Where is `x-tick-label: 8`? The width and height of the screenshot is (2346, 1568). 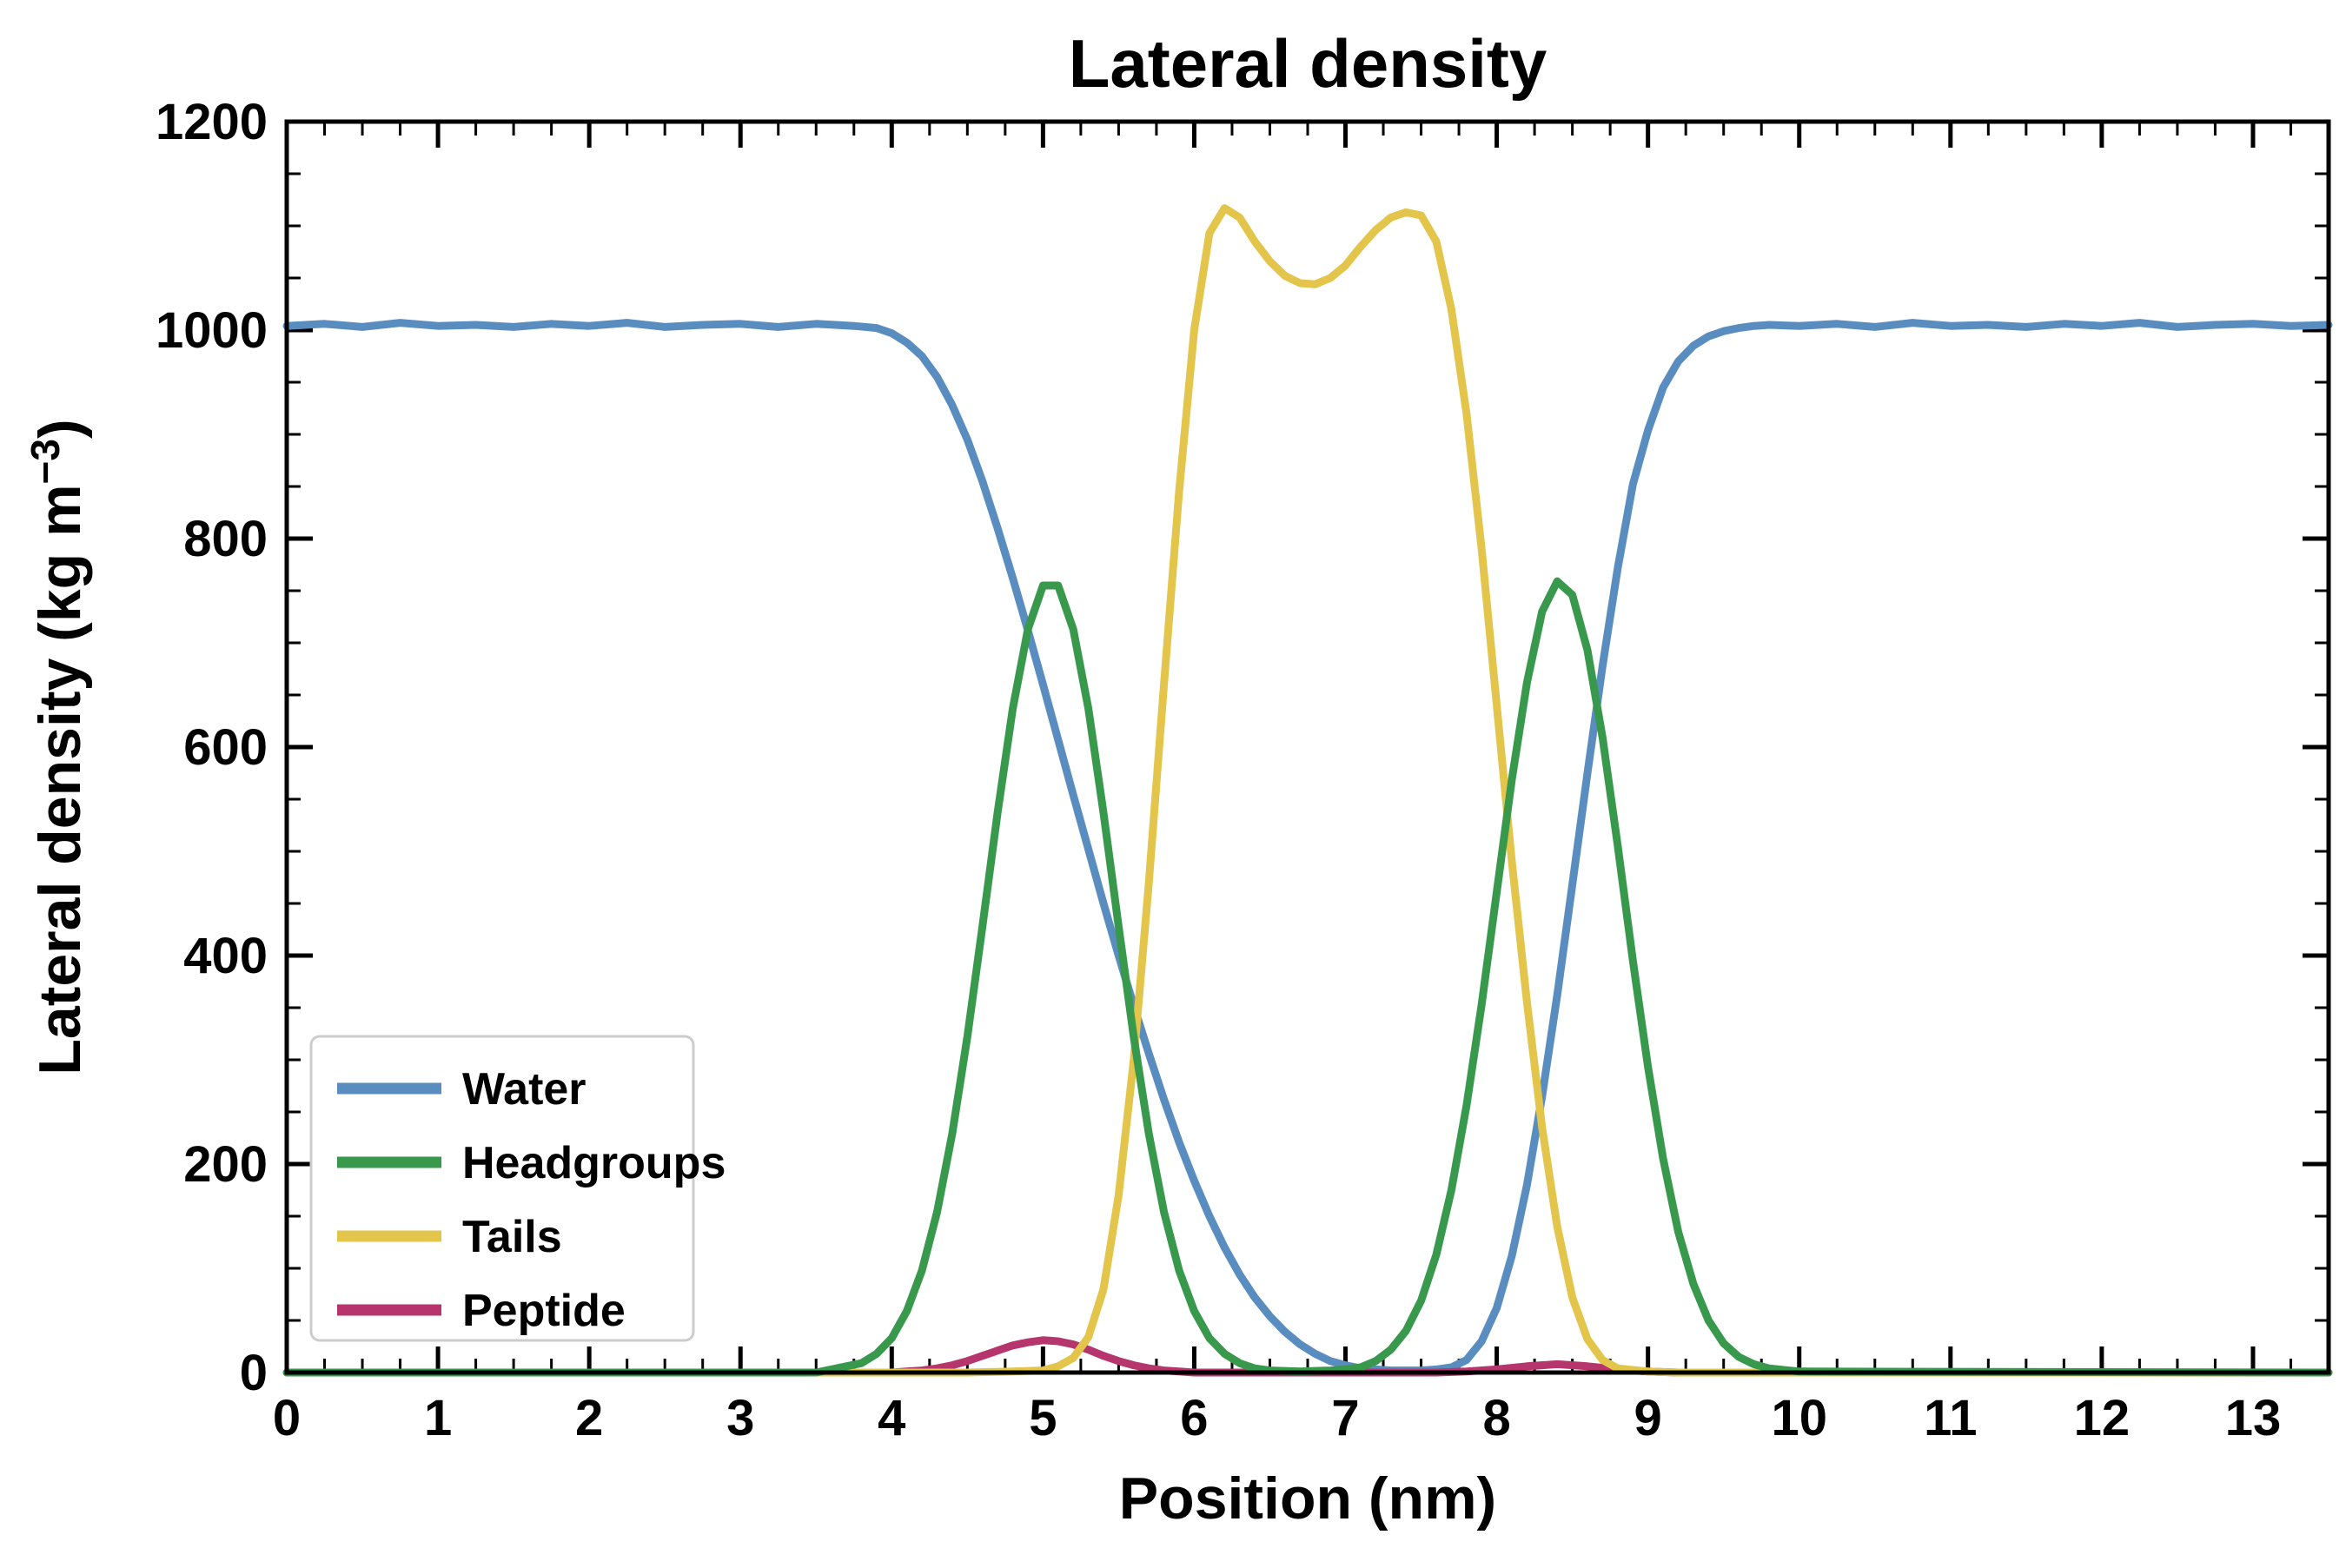 x-tick-label: 8 is located at coordinates (1496, 1418).